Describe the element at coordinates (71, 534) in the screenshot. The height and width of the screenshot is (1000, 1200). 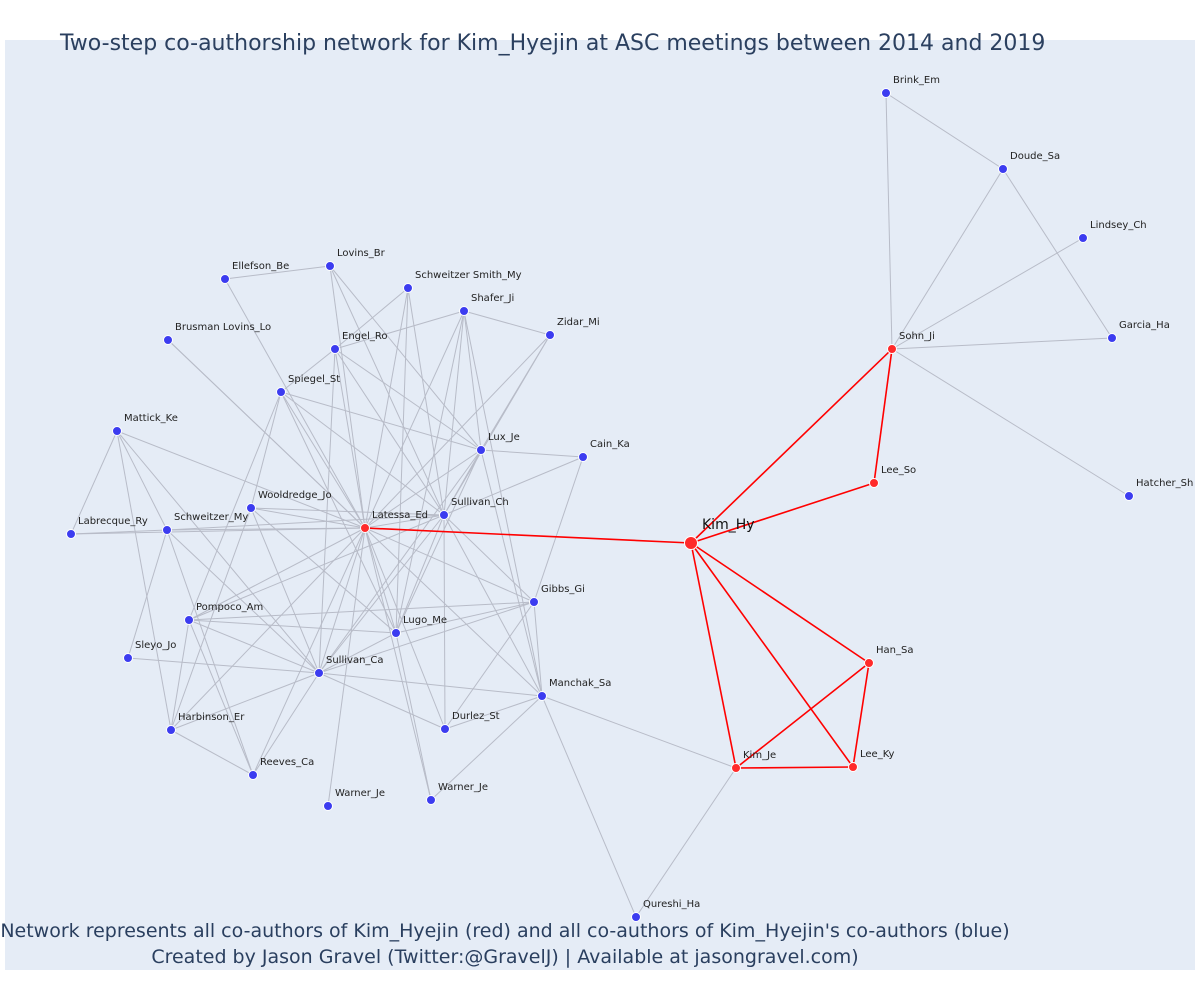
I see `node-Labrecque_Ry` at that location.